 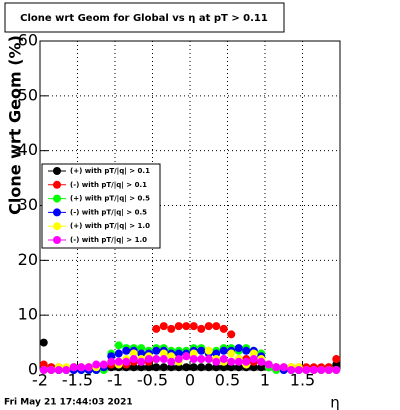 What do you see at coordinates (108, 185) in the screenshot?
I see `legend-label: (-) with pT/|q| > 0.1` at bounding box center [108, 185].